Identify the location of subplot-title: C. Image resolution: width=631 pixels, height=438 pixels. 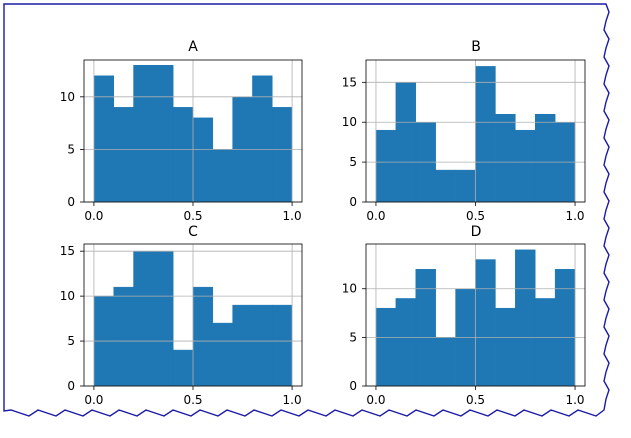
(193, 232).